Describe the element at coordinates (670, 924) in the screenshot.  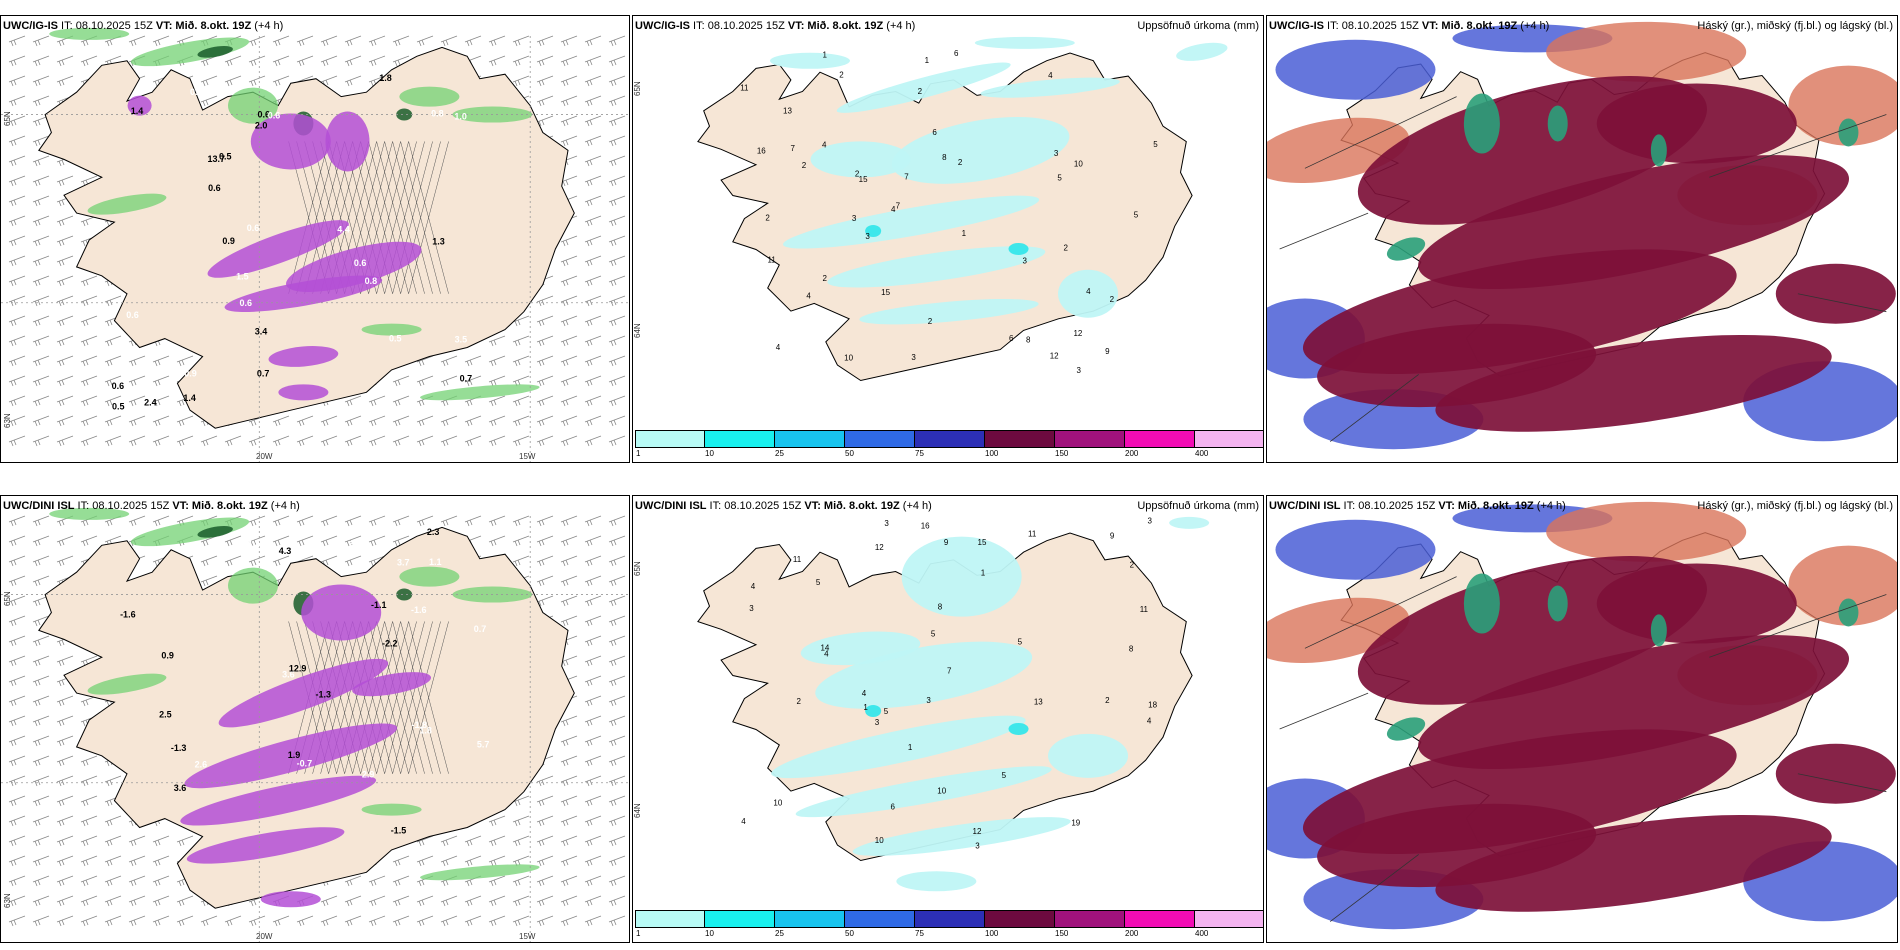
I see `colorbar-swatch: 1` at that location.